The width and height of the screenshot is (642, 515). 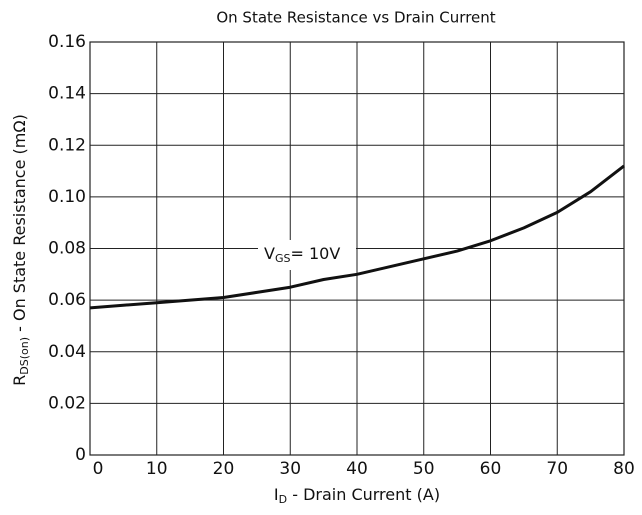 What do you see at coordinates (67, 249) in the screenshot?
I see `y-tick-label: 0.08` at bounding box center [67, 249].